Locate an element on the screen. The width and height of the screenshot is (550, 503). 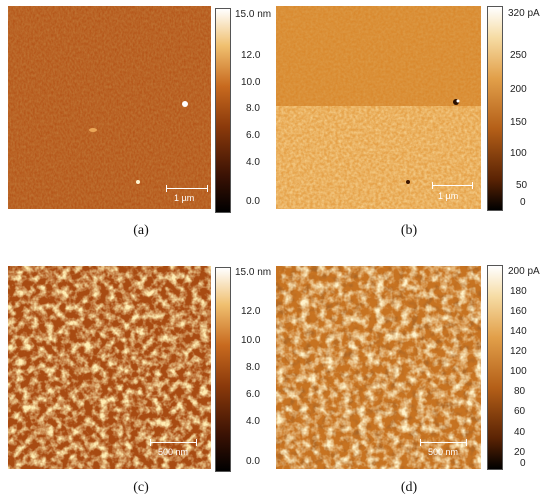
colorbar-tick-label: 140 is located at coordinates (518, 331).